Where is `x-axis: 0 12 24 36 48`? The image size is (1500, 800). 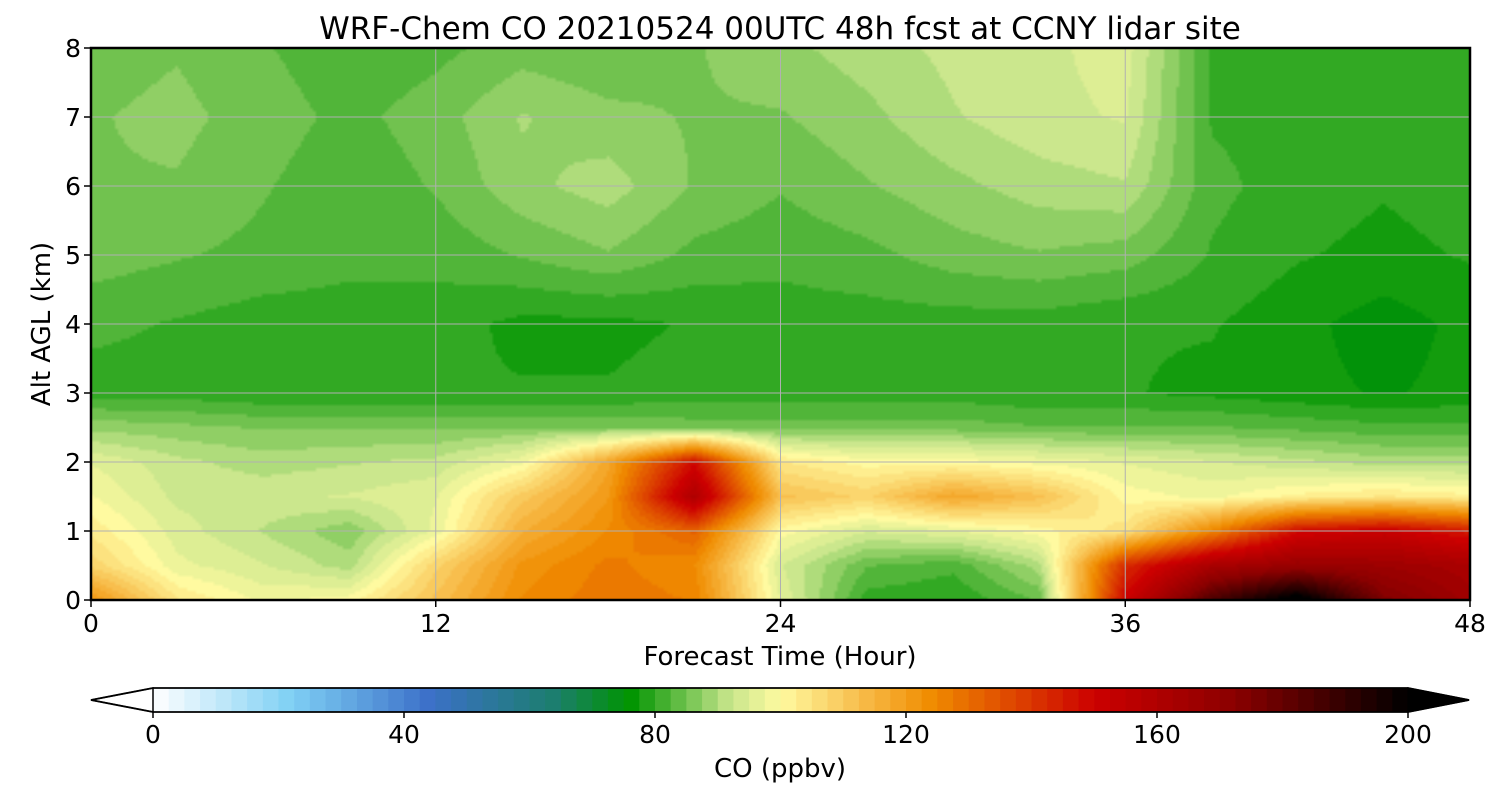
x-axis: 0 12 24 36 48 is located at coordinates (784, 619).